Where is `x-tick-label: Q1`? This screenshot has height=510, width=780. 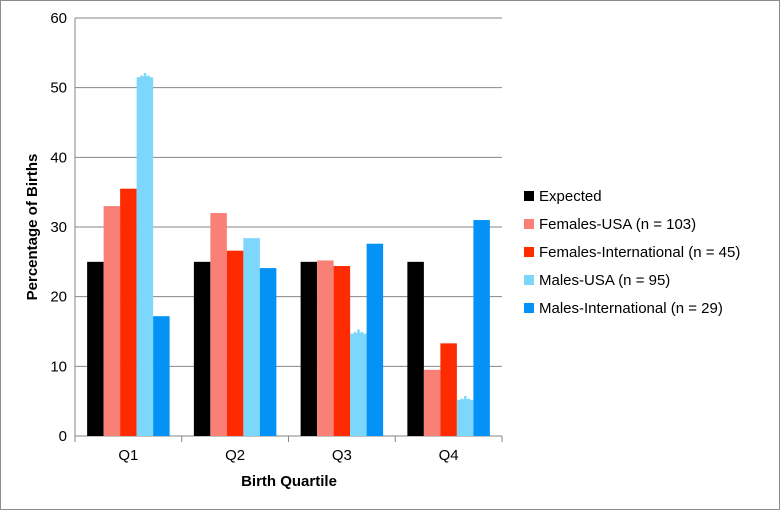 x-tick-label: Q1 is located at coordinates (128, 455).